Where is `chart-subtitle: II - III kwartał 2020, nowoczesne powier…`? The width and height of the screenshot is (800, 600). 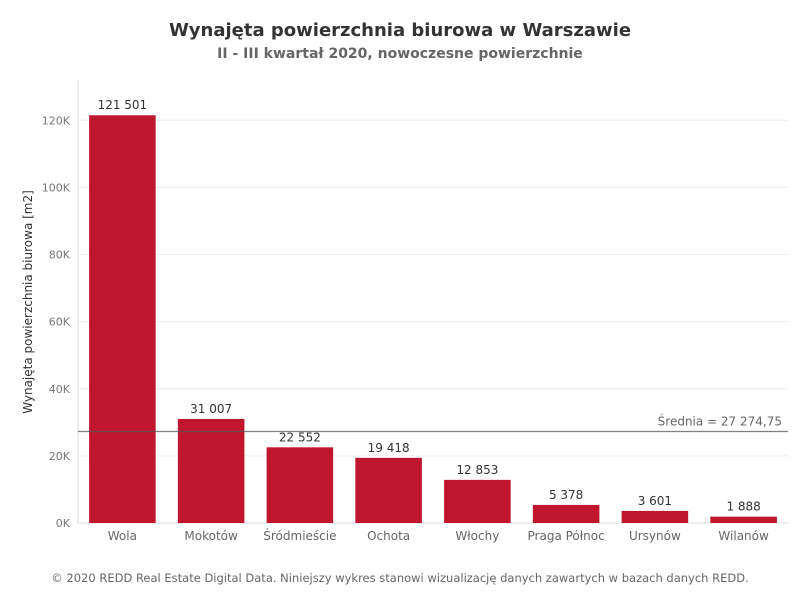 chart-subtitle: II - III kwartał 2020, nowoczesne powier… is located at coordinates (400, 54).